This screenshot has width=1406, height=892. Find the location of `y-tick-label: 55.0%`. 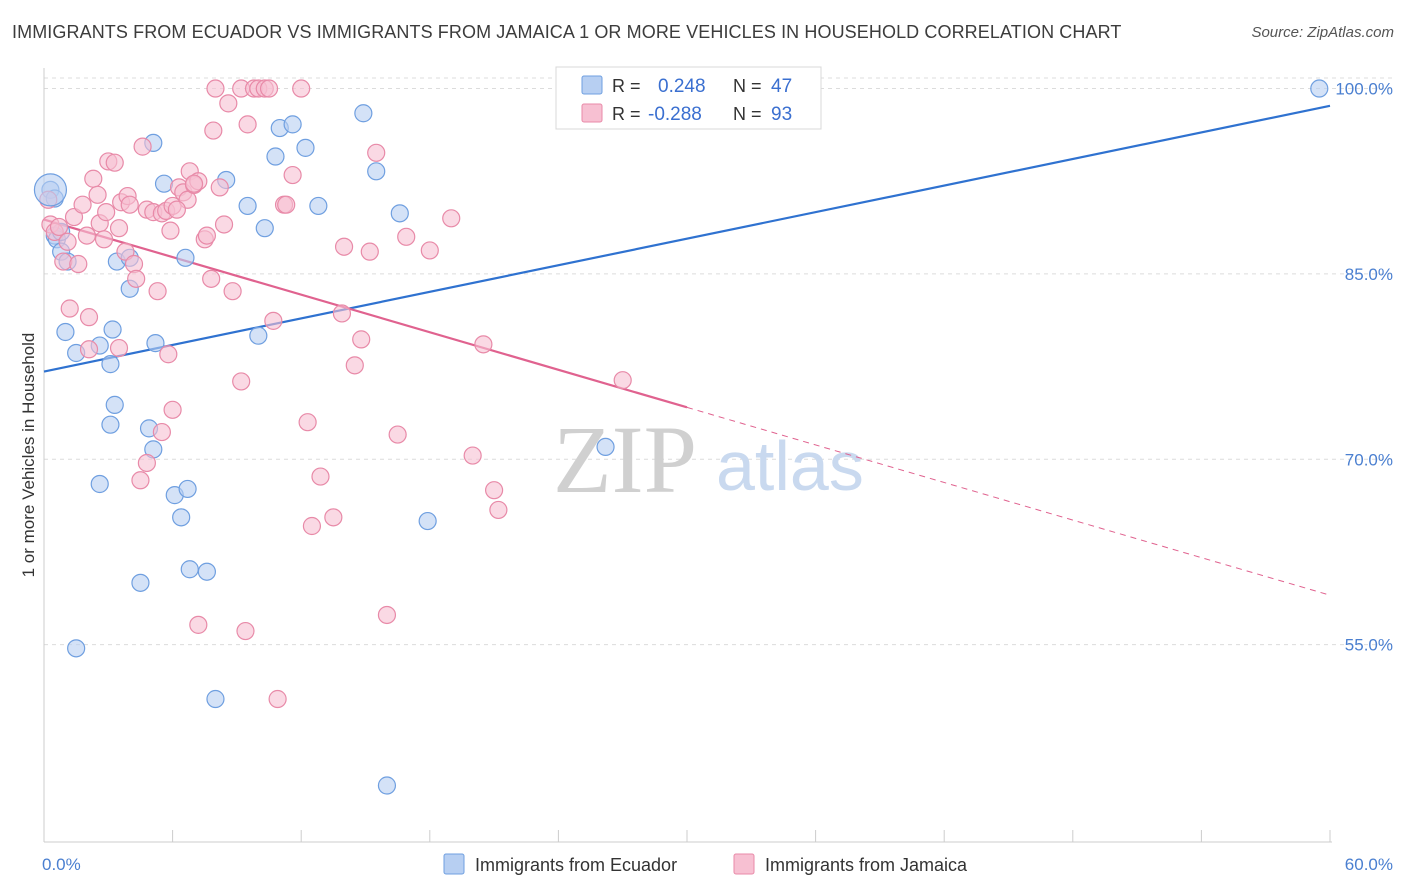

y-tick-label: 55.0% is located at coordinates (1369, 645).